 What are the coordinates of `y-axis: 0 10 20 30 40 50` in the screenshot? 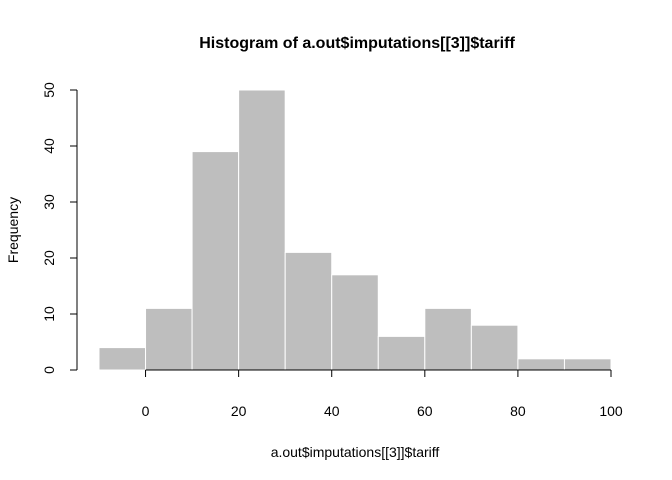 It's located at (59, 228).